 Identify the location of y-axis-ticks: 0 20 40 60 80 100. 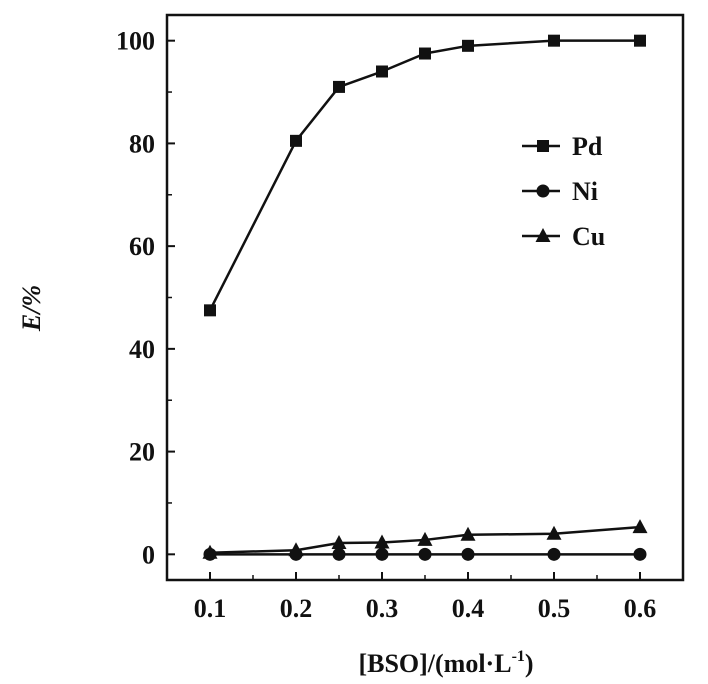
(145, 298).